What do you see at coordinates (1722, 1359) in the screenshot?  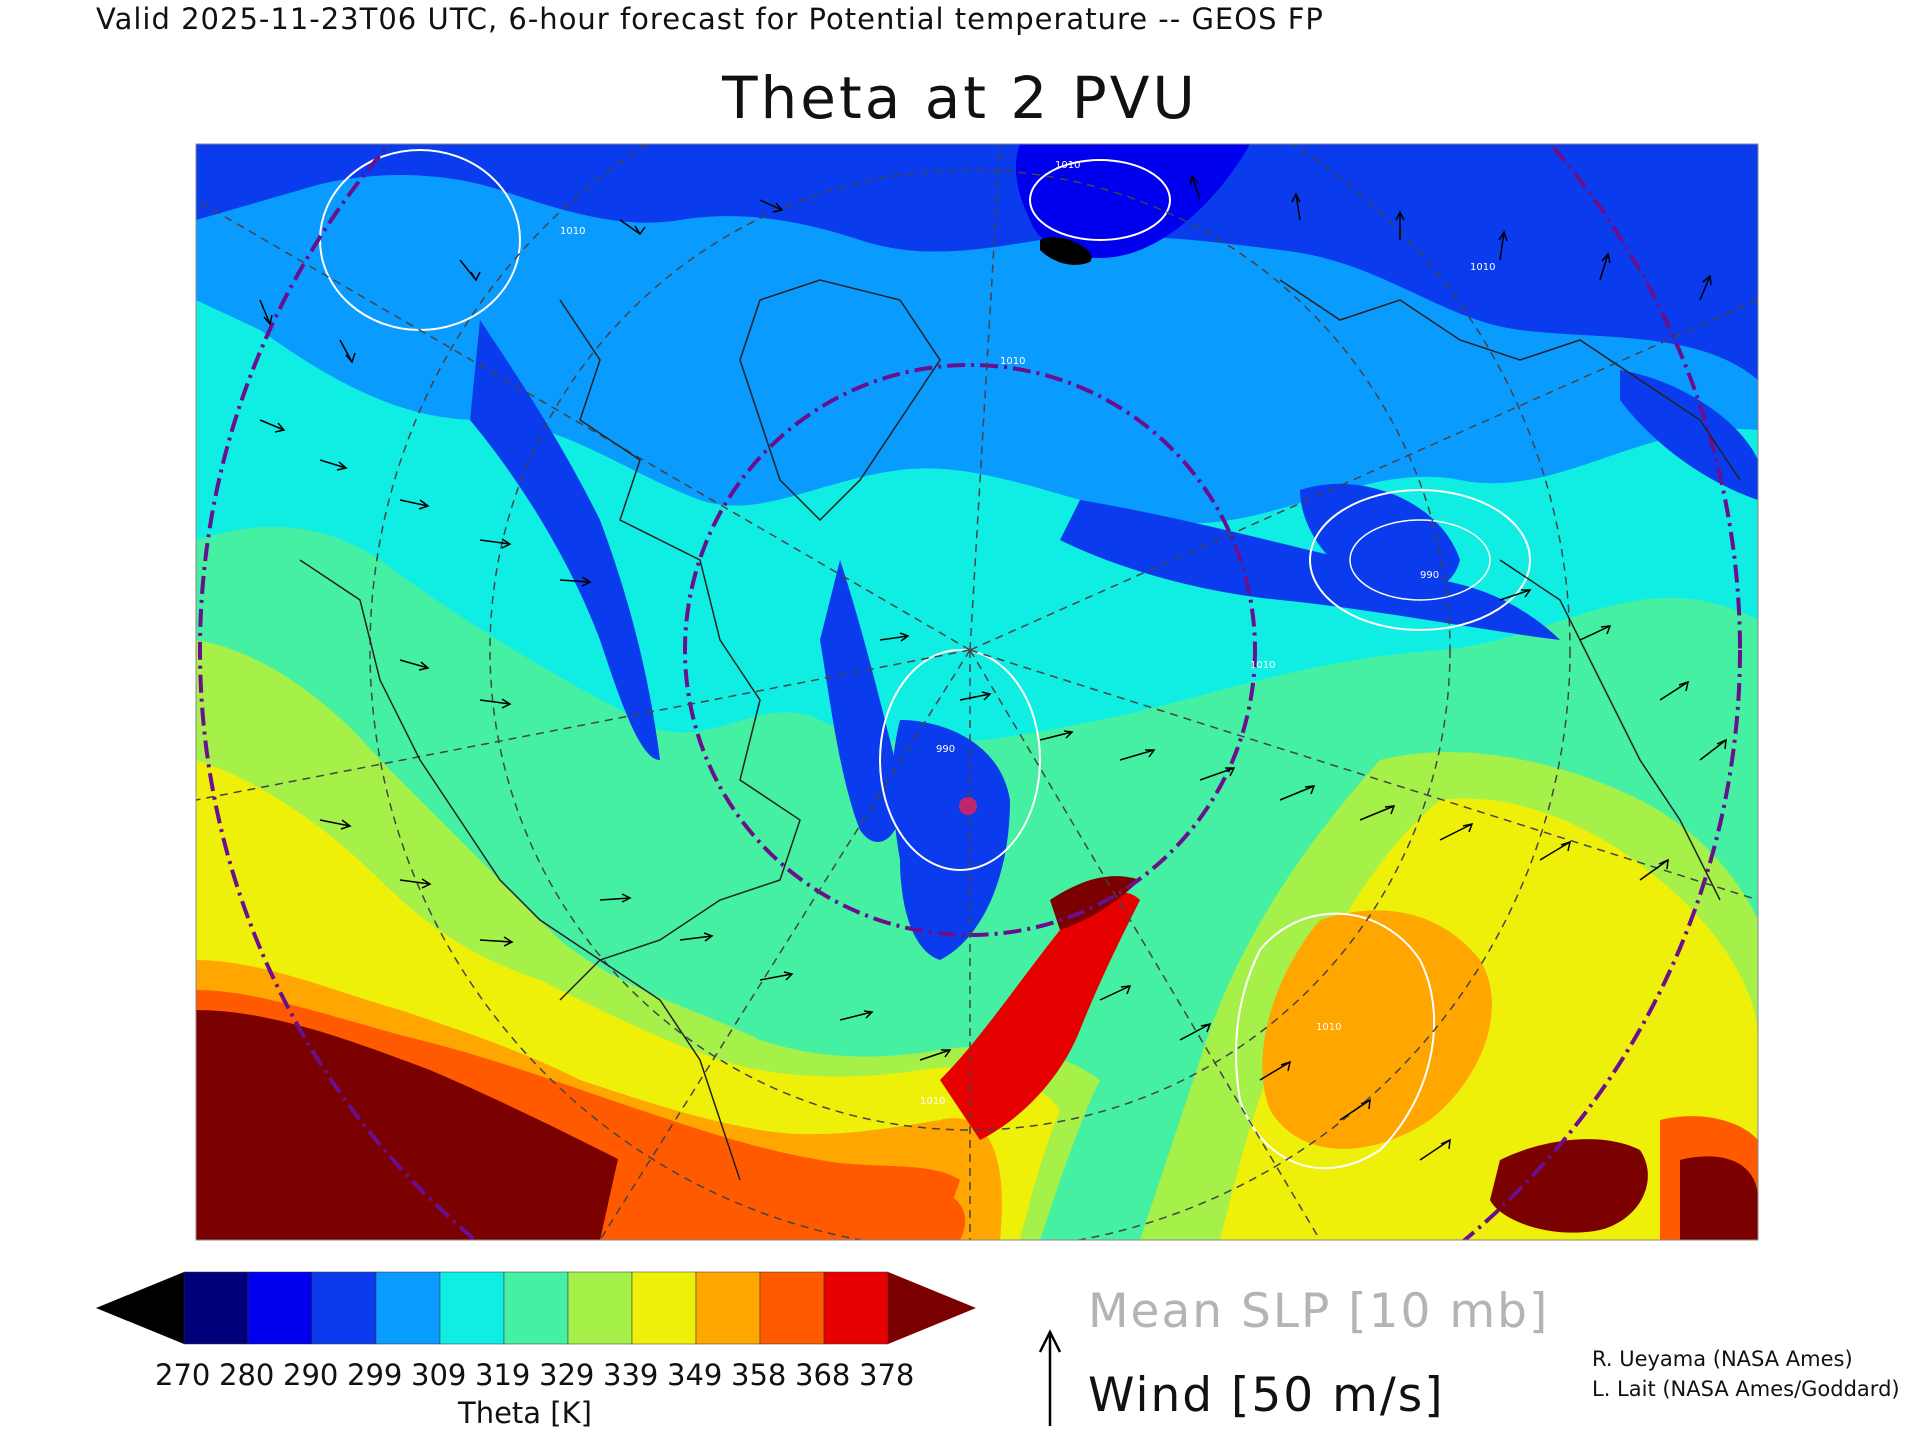 I see `credit-line-1: R. Ueyama (NASA Ames)` at bounding box center [1722, 1359].